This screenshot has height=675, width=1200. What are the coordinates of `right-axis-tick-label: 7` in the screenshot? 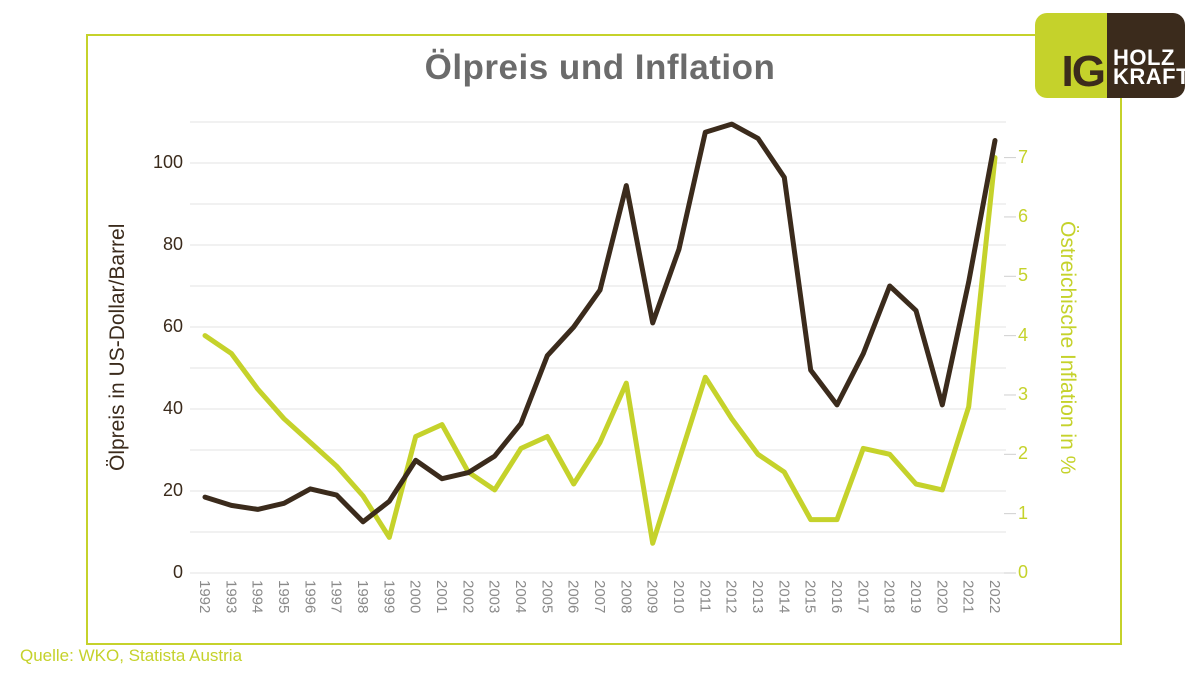 It's located at (1023, 156).